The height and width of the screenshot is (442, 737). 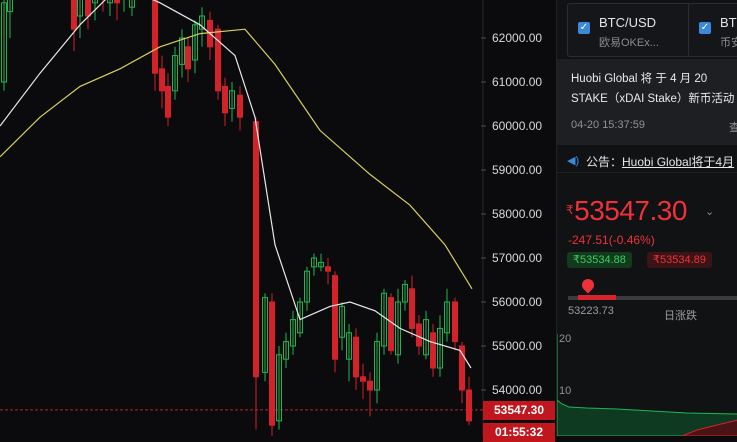 I want to click on price-axis-label: 61000.00, so click(x=517, y=82).